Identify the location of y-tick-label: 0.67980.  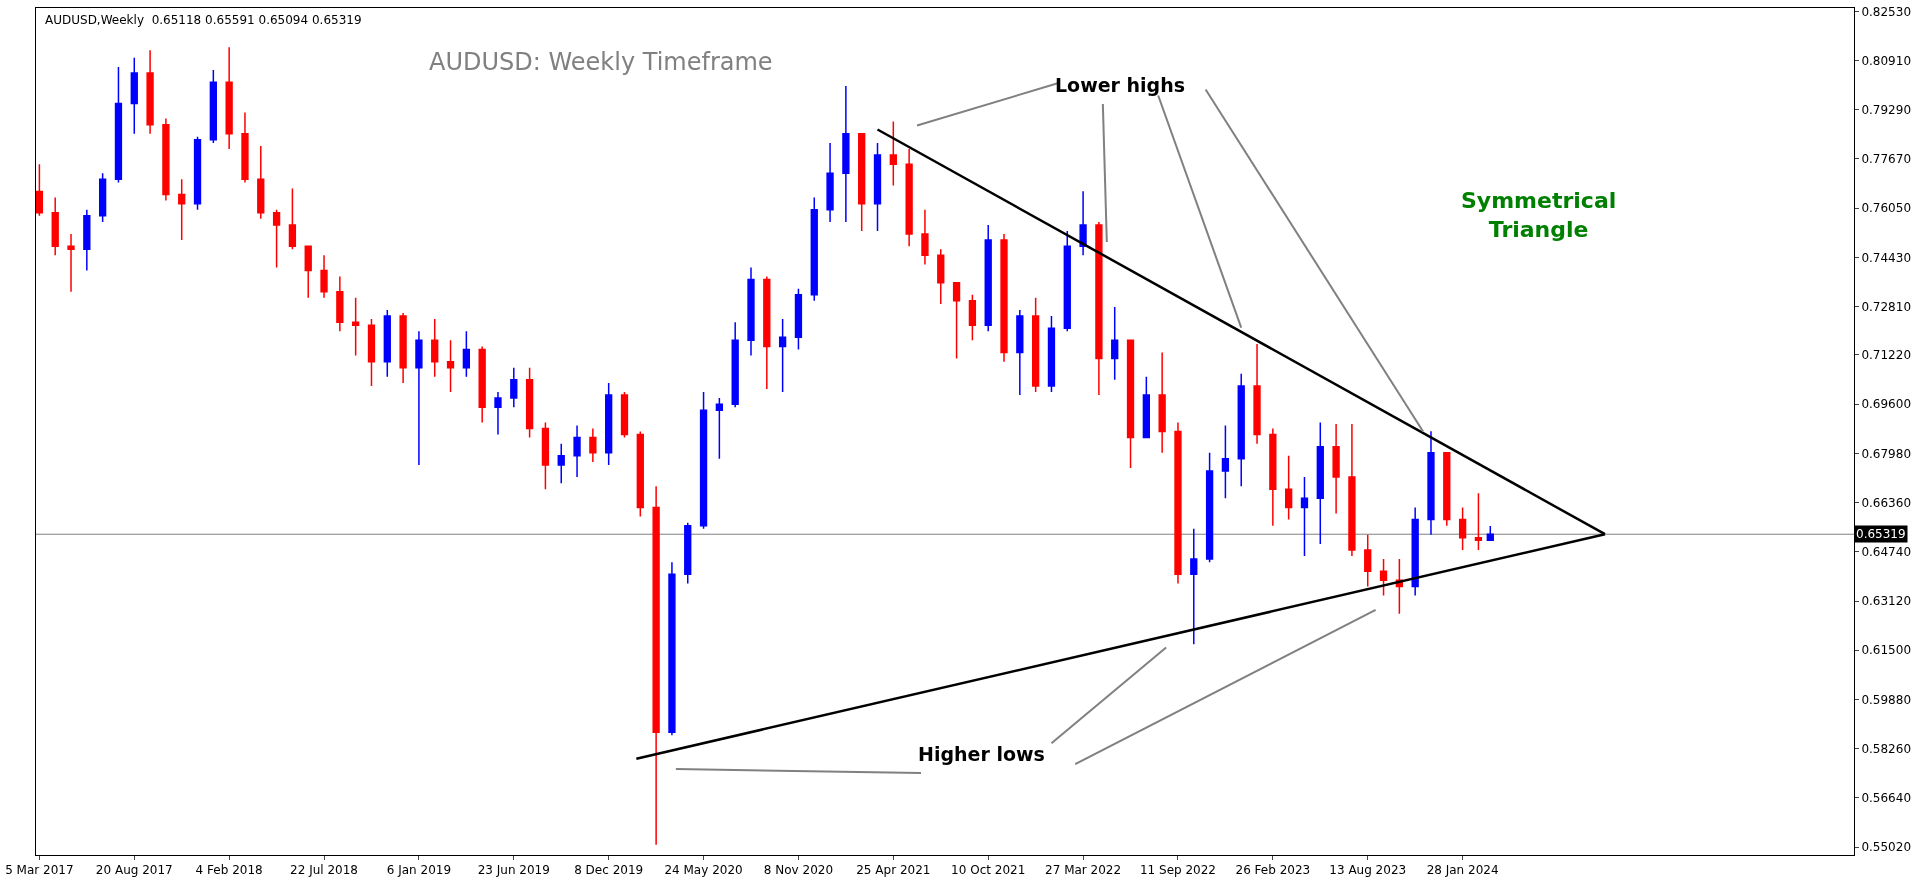
(1886, 453).